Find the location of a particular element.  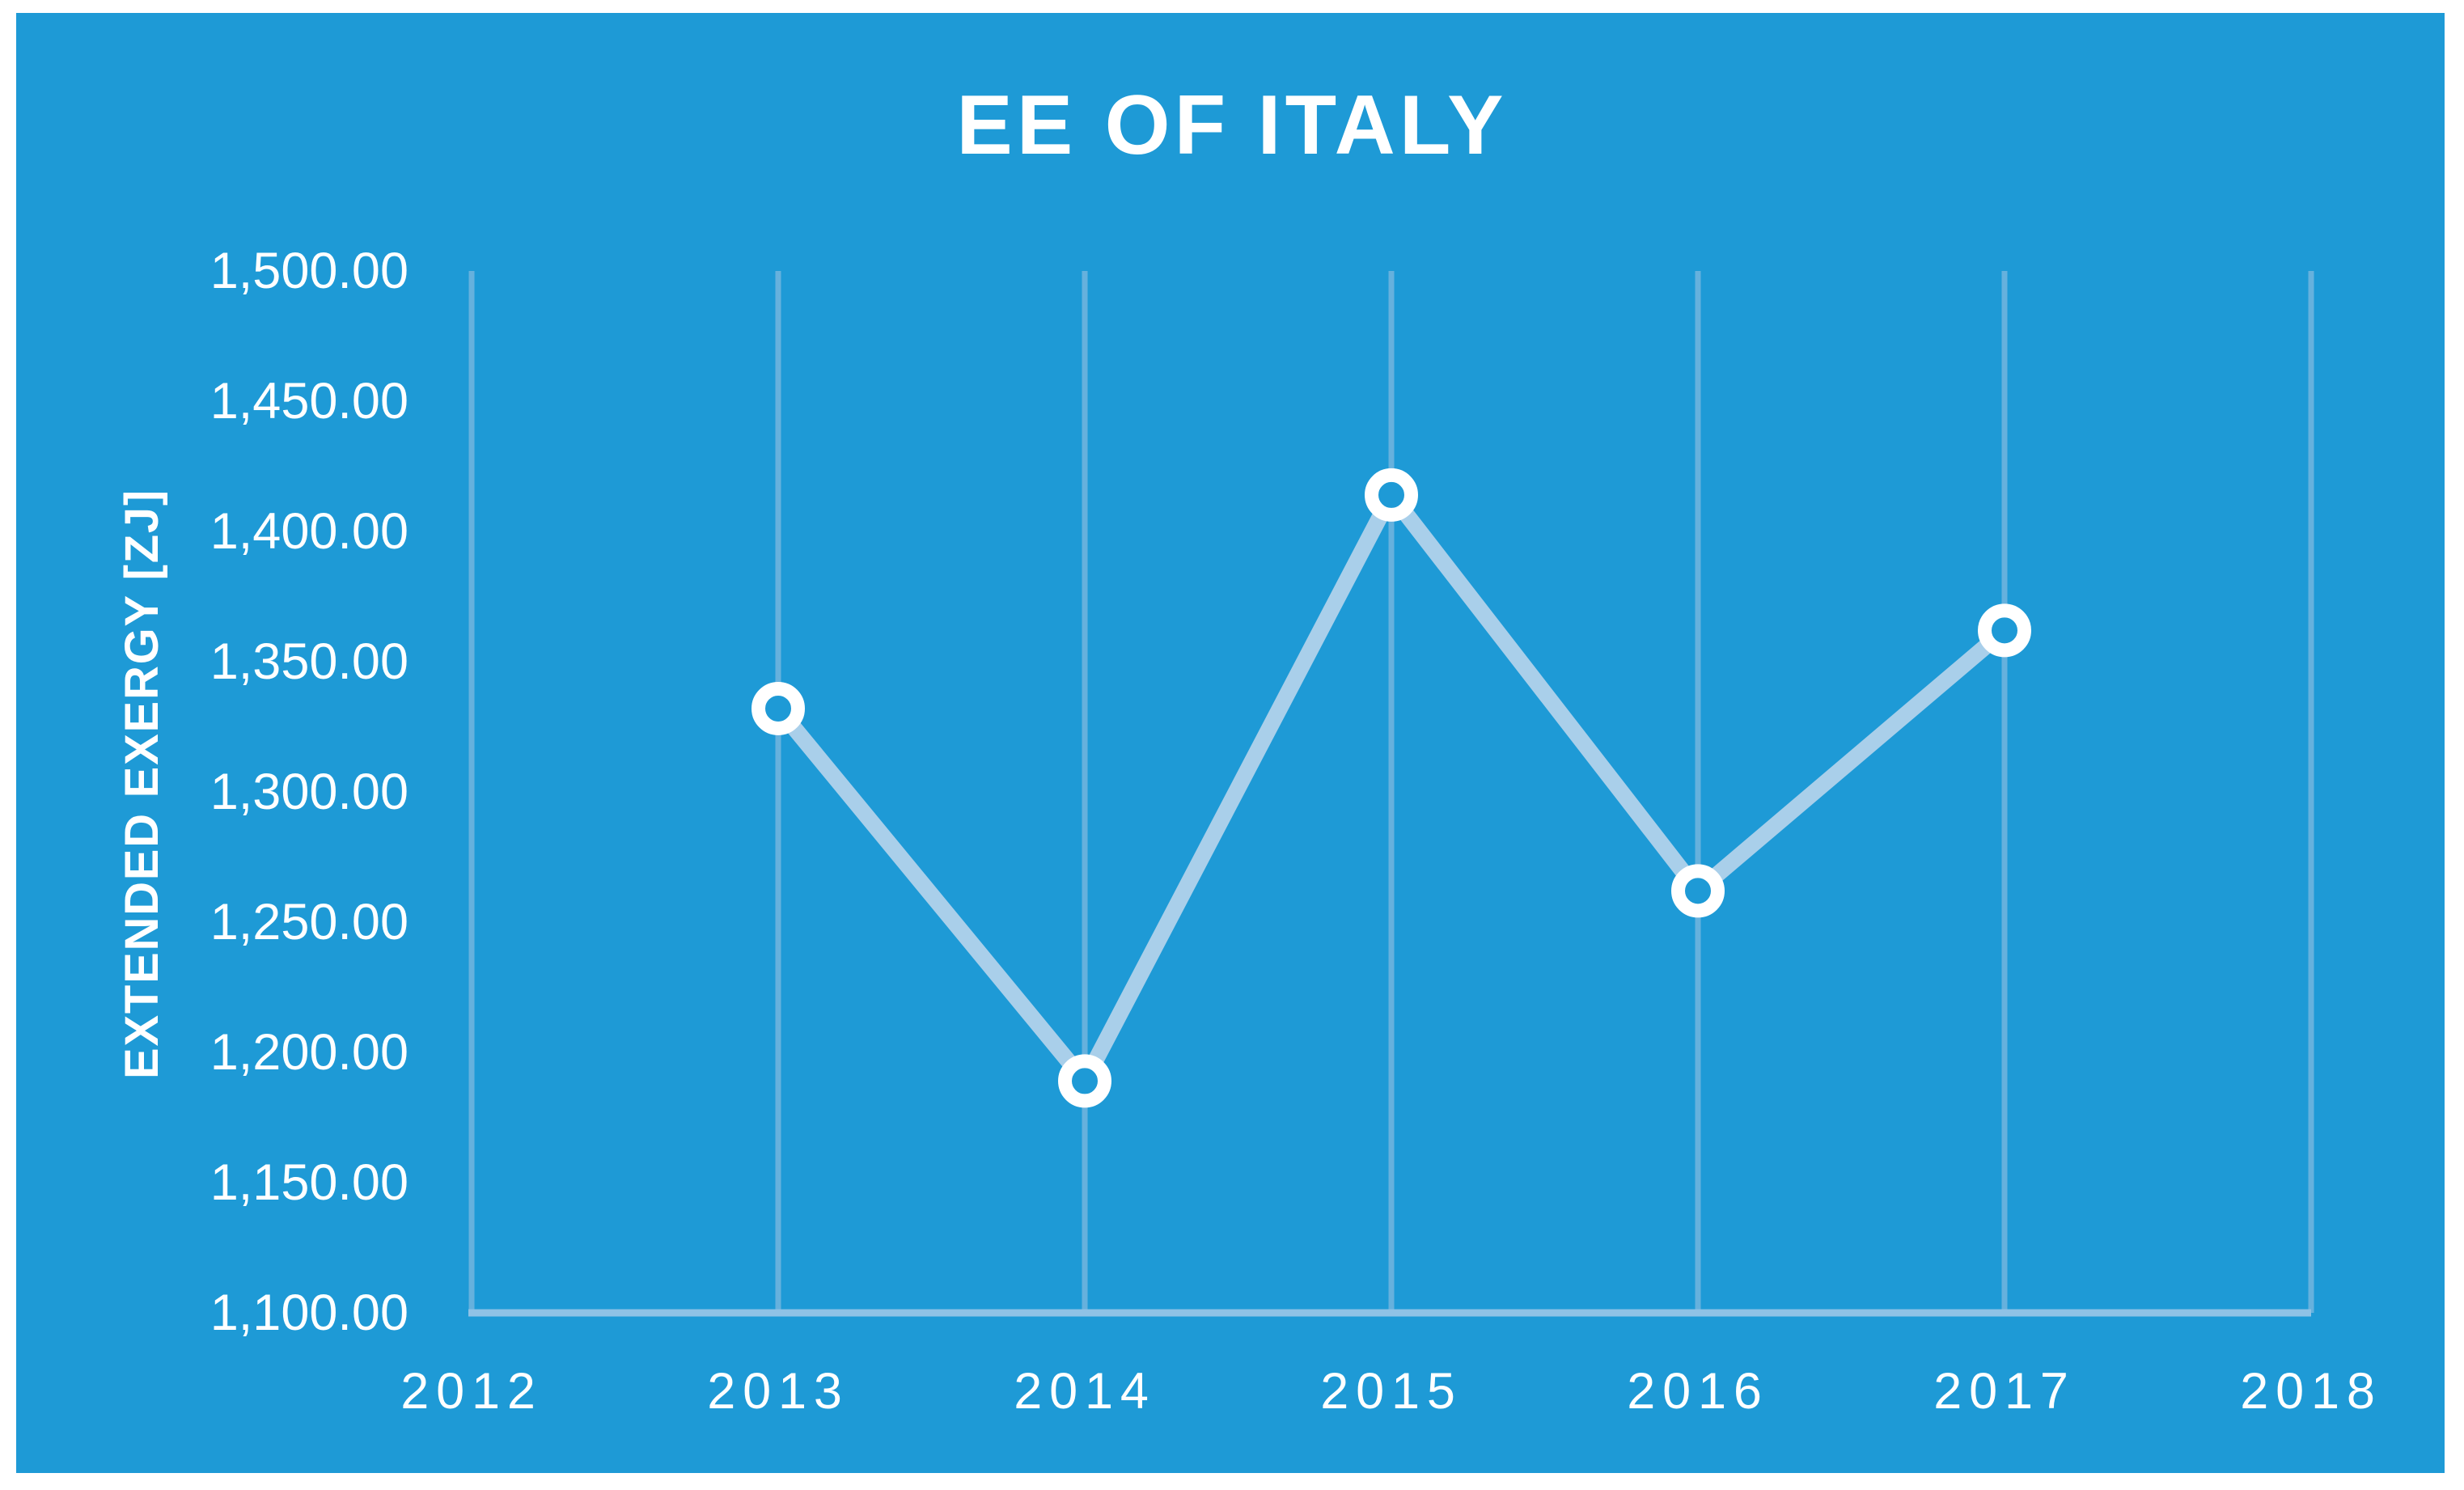

y-tick-label: 1,250.00 is located at coordinates (309, 922).